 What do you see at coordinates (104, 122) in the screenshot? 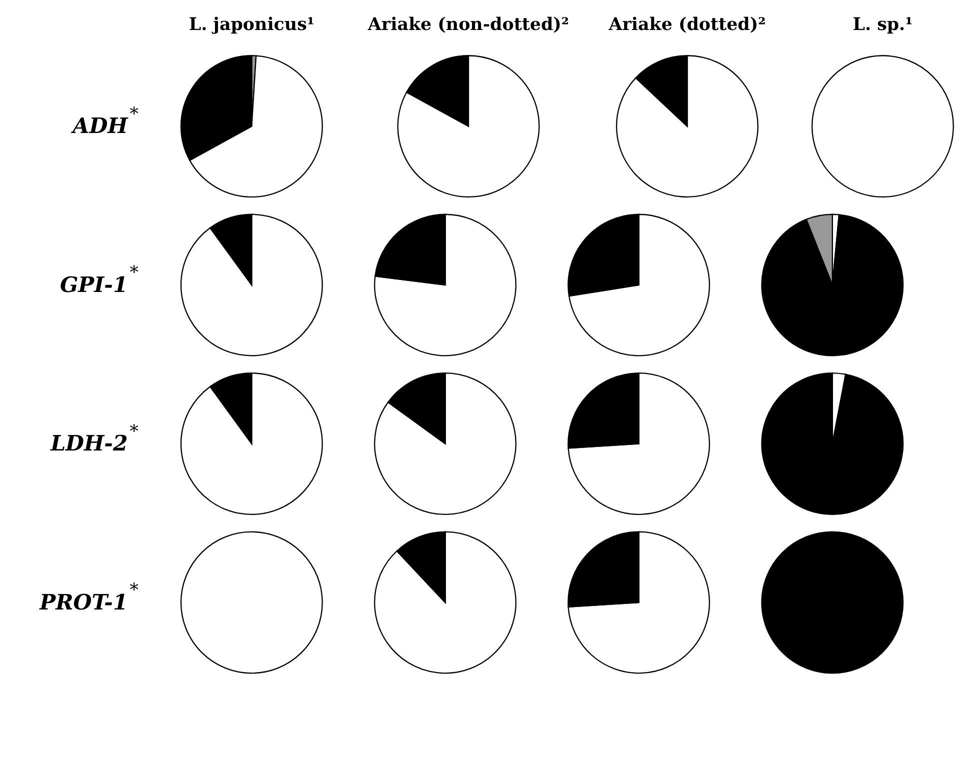
I see `text: ADH*` at bounding box center [104, 122].